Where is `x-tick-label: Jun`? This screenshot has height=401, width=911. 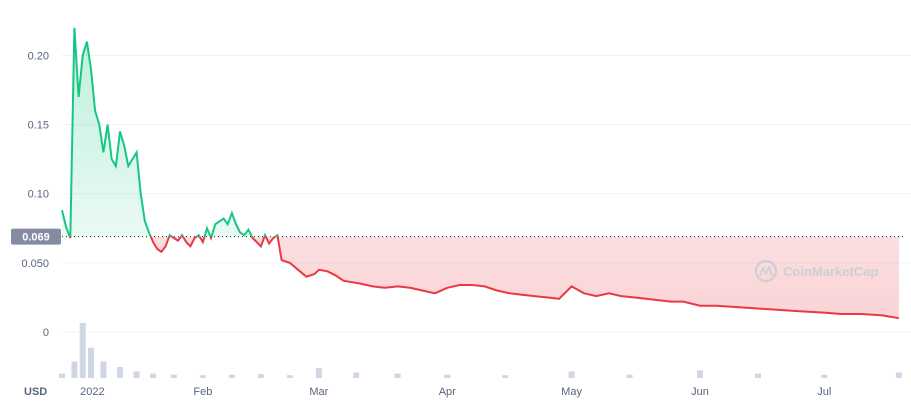 x-tick-label: Jun is located at coordinates (700, 392).